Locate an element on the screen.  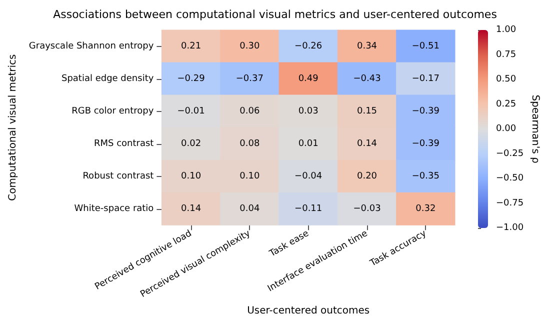
data-label: 0.21 is located at coordinates (191, 46).